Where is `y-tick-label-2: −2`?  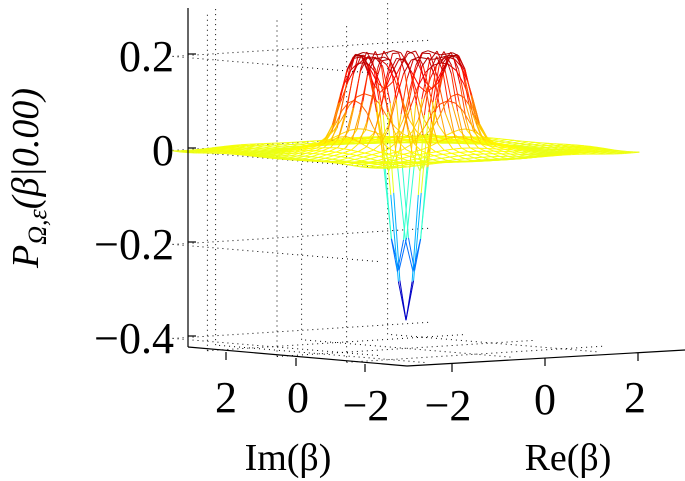
y-tick-label-2: −2 is located at coordinates (366, 405).